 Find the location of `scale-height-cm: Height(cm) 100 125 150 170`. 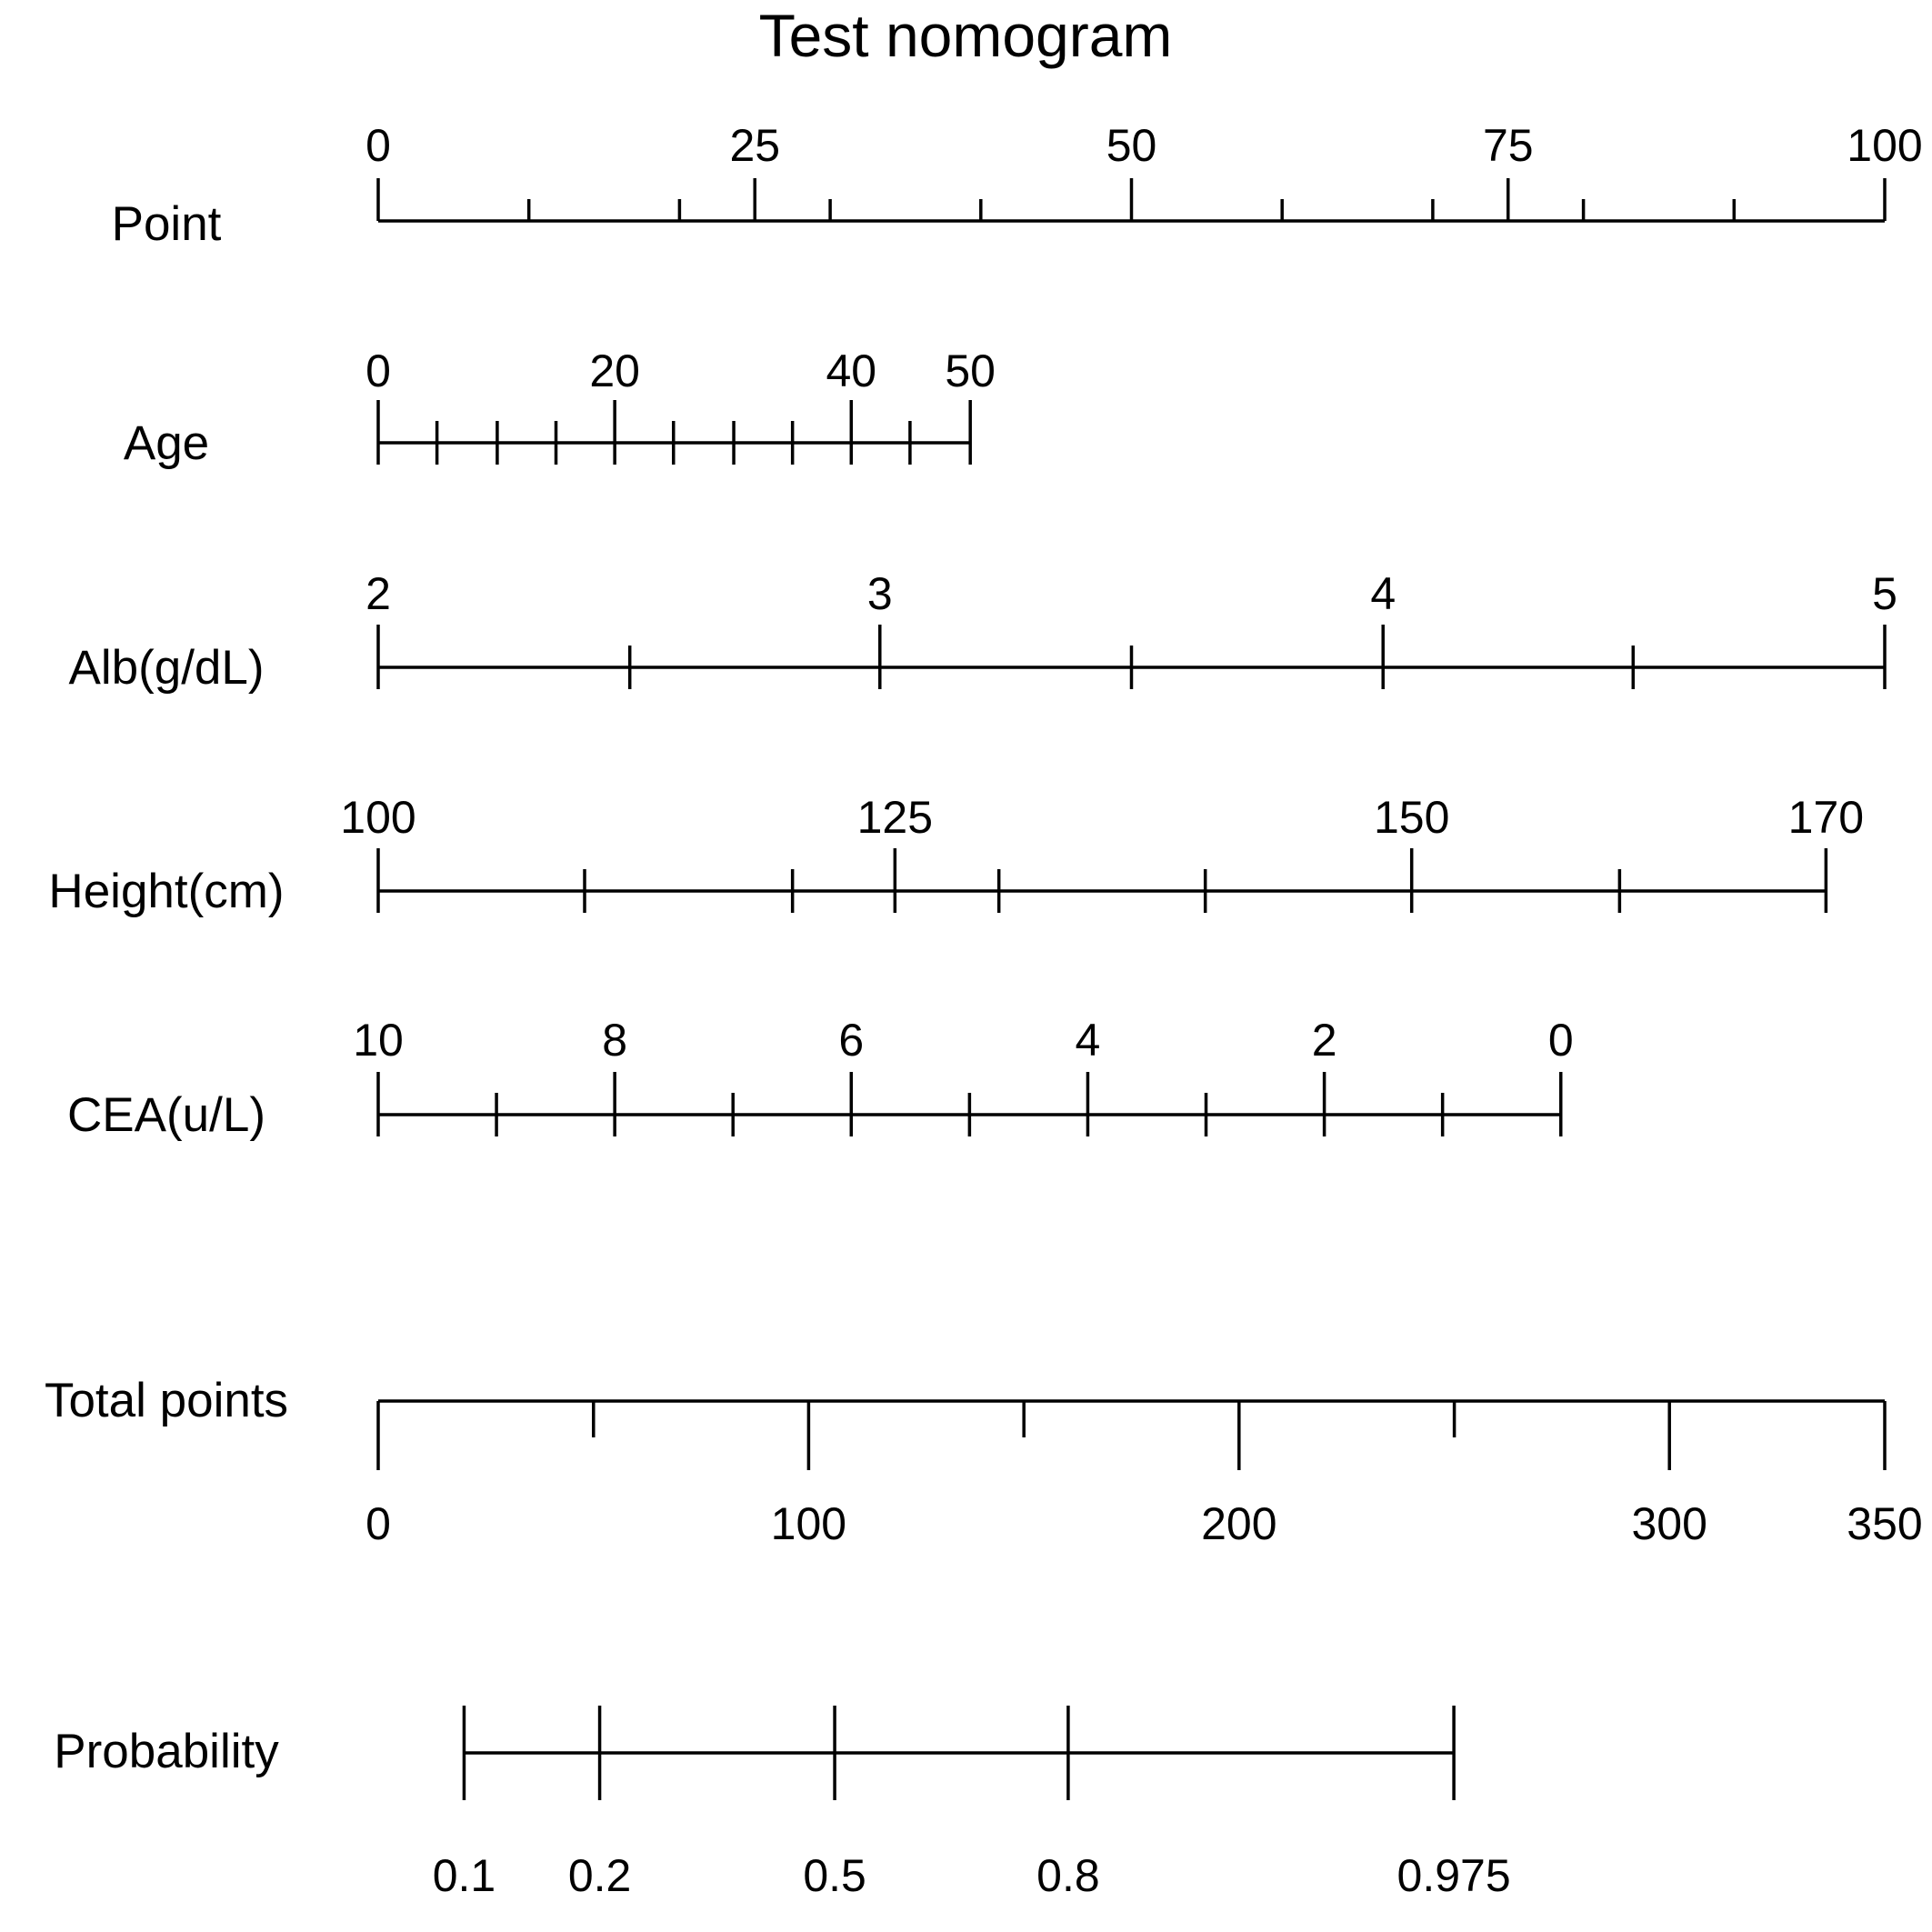

scale-height-cm: Height(cm) 100 125 150 170 is located at coordinates (956, 855).